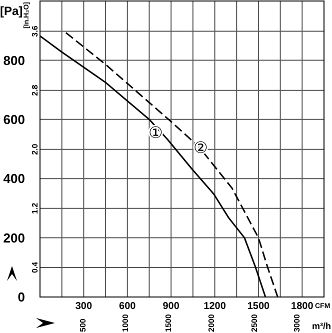 This screenshot has height=333, width=332. Describe the element at coordinates (14, 60) in the screenshot. I see `y-tick-label: 800` at that location.